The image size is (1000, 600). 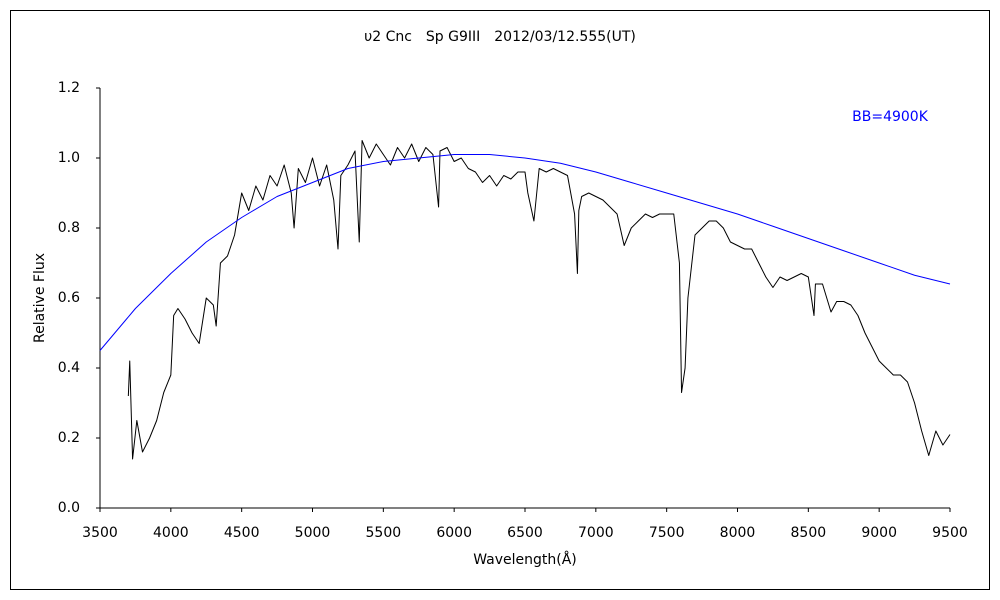 What do you see at coordinates (69, 298) in the screenshot?
I see `y-tick-label: 0.6` at bounding box center [69, 298].